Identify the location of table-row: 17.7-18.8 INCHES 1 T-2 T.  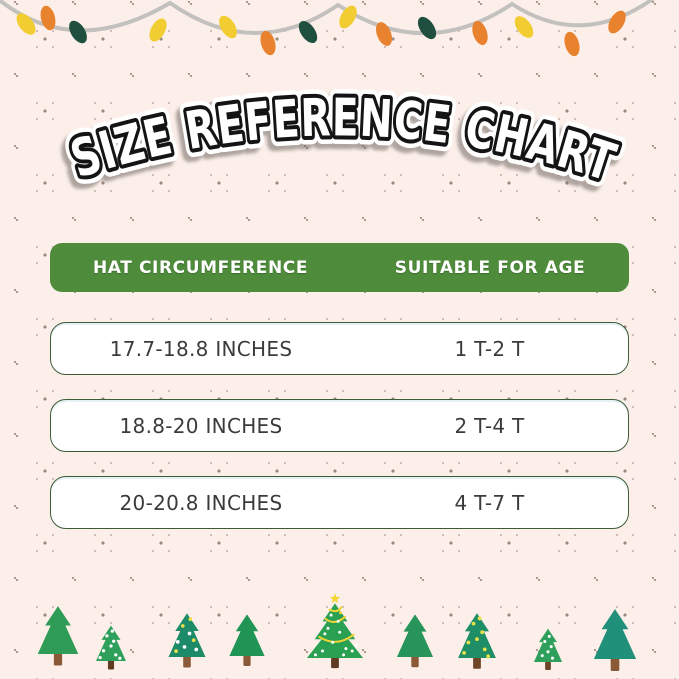
(339, 348).